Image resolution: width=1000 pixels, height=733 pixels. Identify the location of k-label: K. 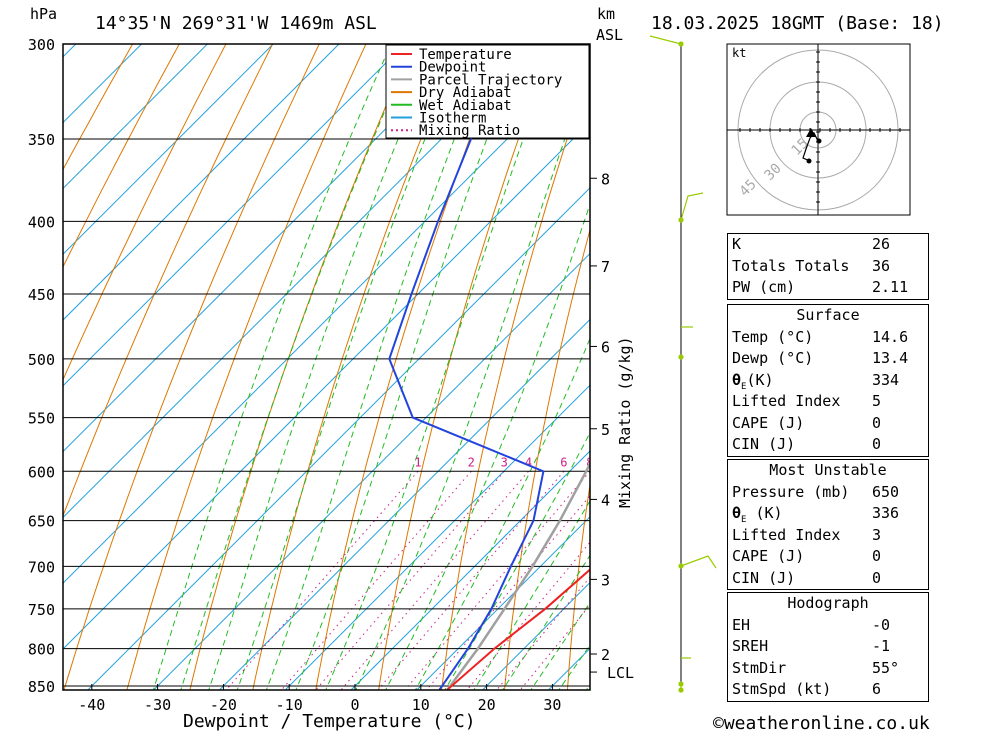
(737, 244).